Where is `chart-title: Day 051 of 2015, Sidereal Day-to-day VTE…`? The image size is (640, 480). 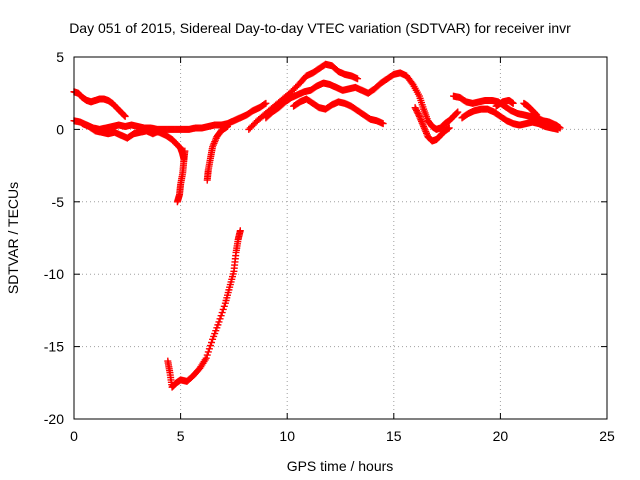 chart-title: Day 051 of 2015, Sidereal Day-to-day VTE… is located at coordinates (320, 28).